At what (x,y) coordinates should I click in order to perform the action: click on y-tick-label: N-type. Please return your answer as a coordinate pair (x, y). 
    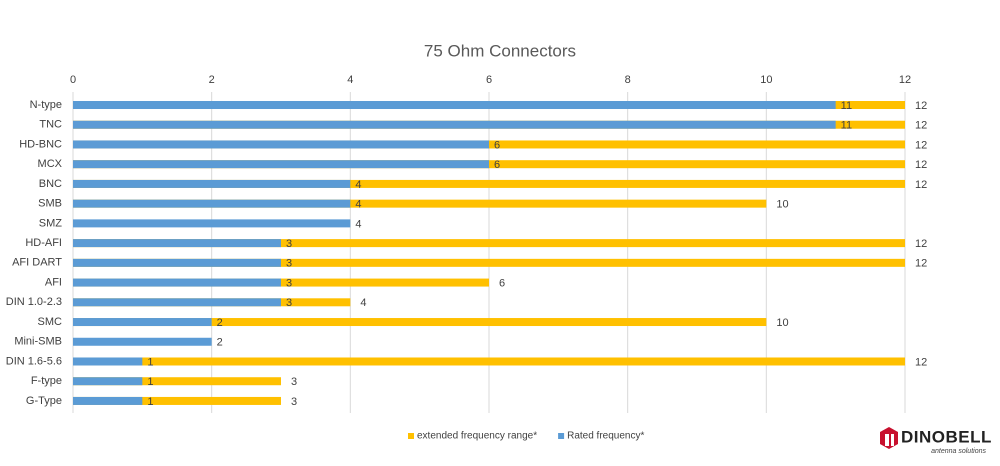
    Looking at the image, I should click on (46, 105).